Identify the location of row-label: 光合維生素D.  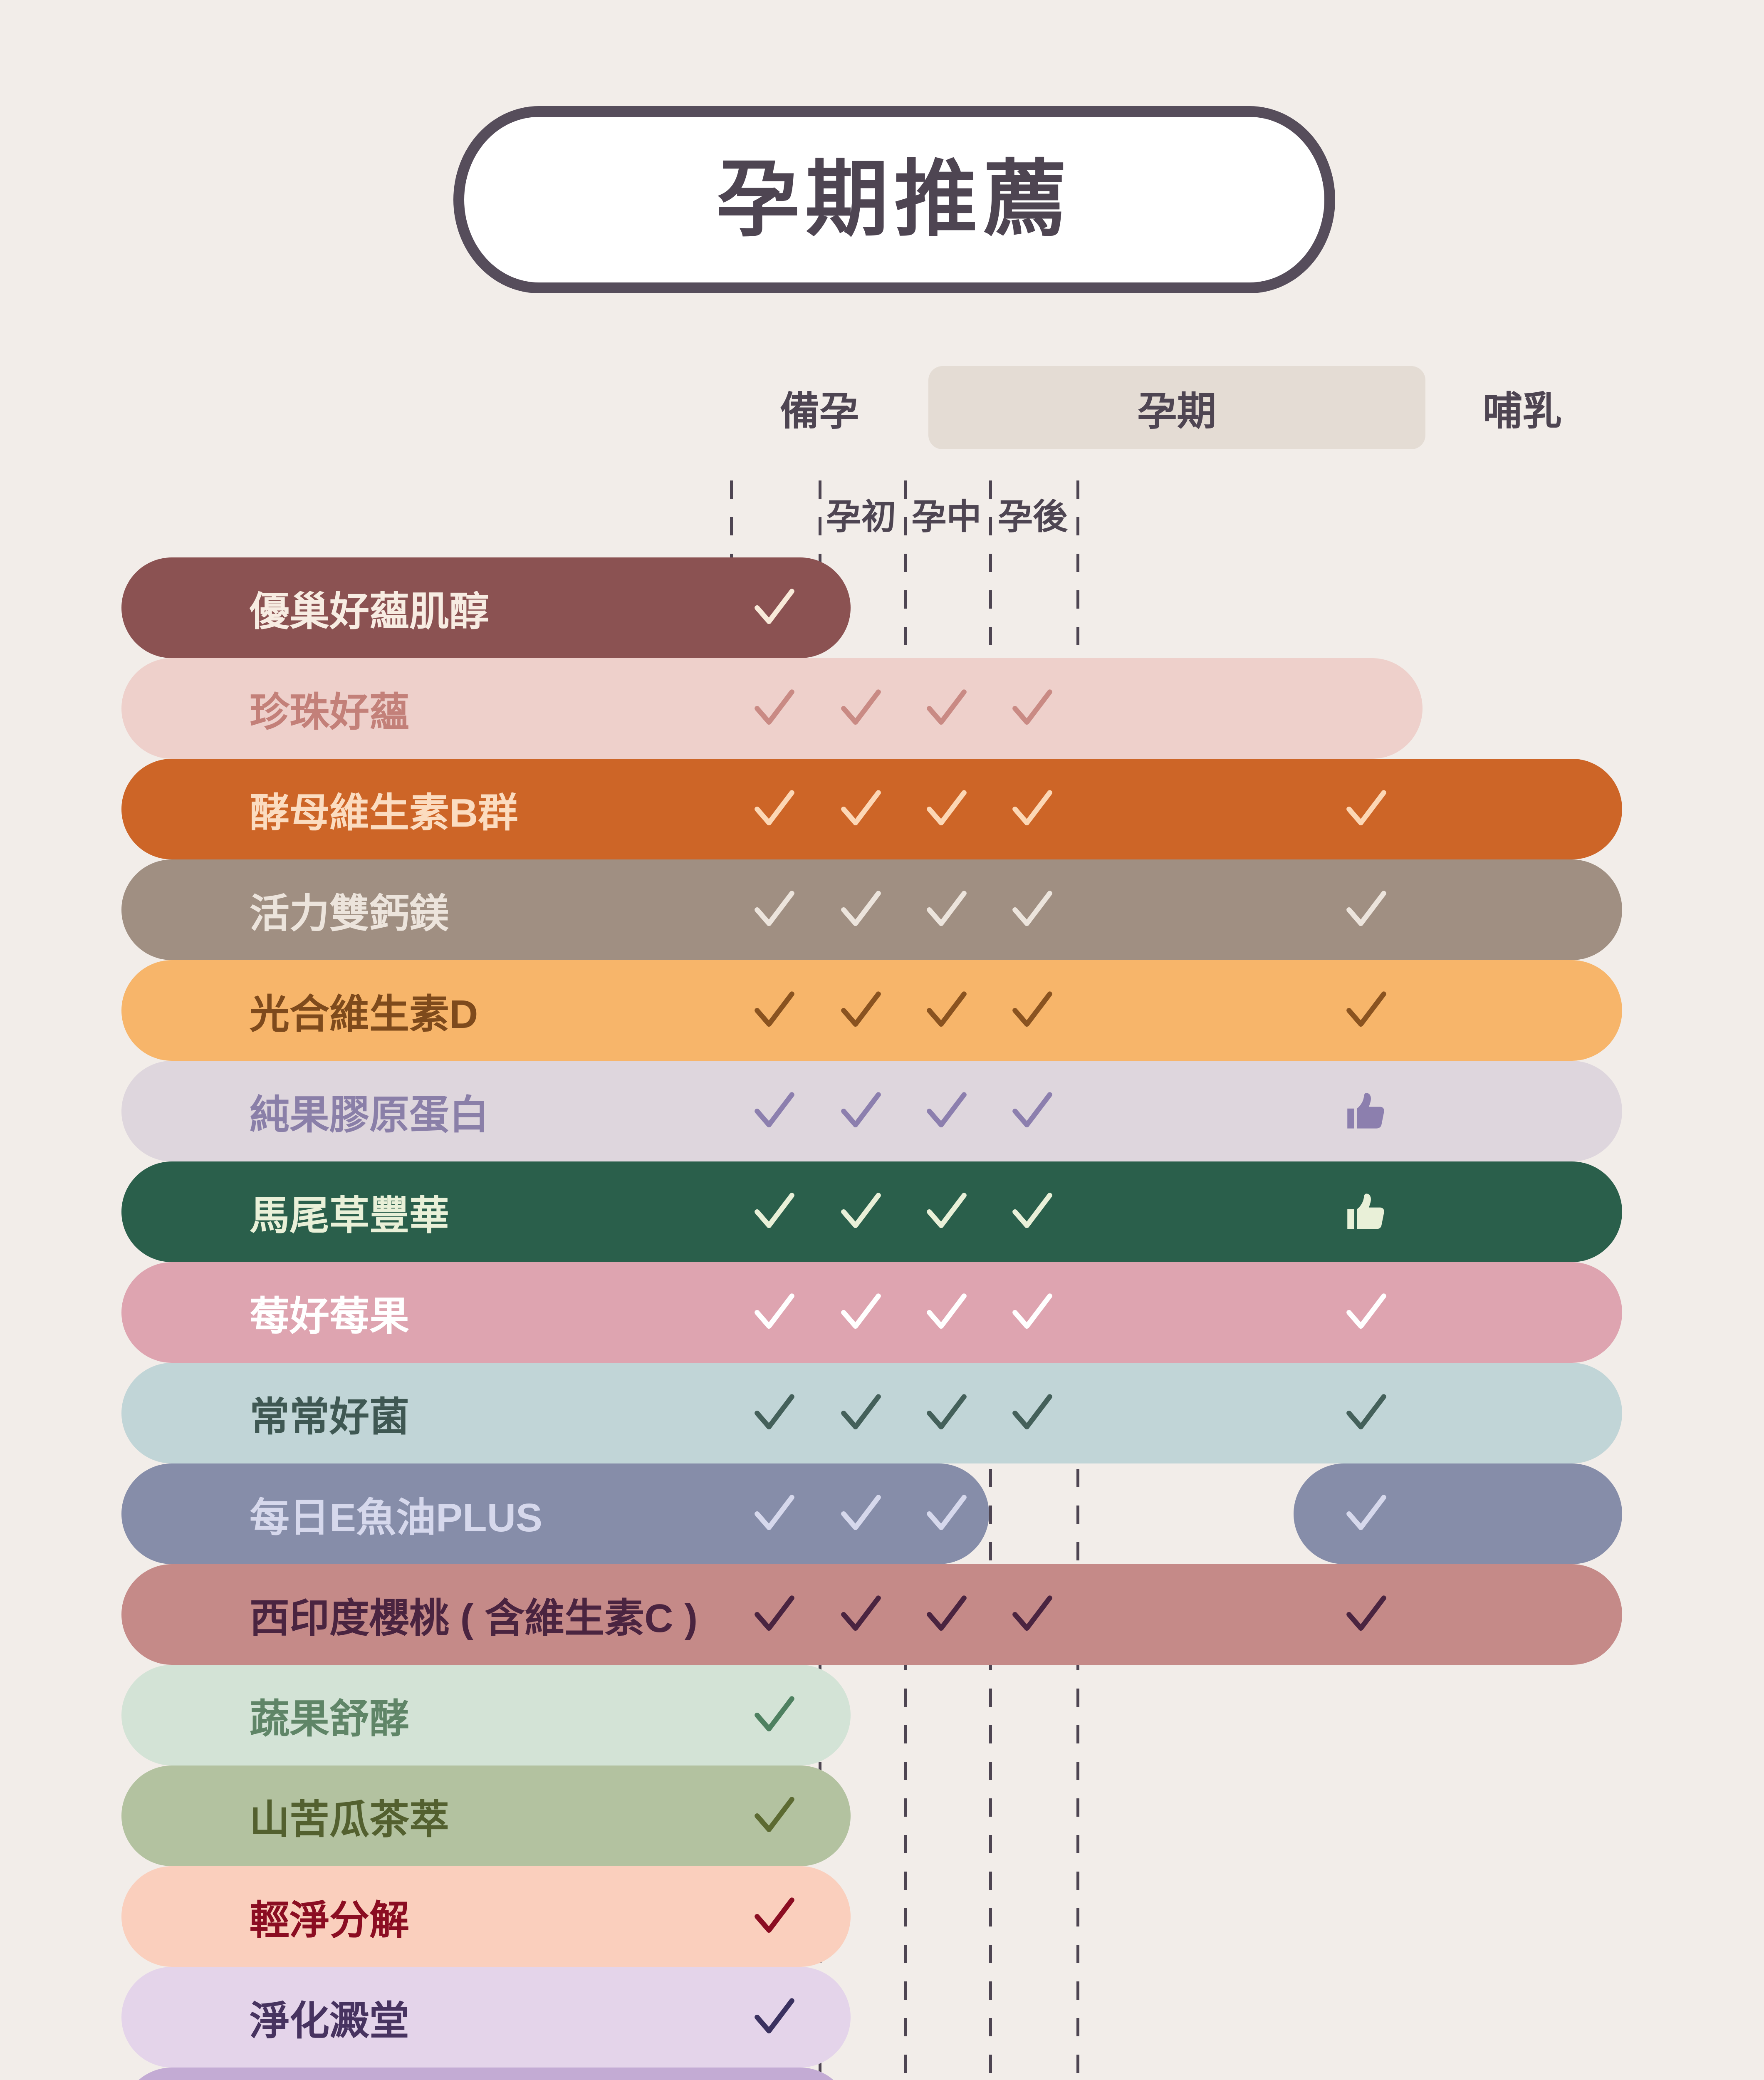
(364, 1014).